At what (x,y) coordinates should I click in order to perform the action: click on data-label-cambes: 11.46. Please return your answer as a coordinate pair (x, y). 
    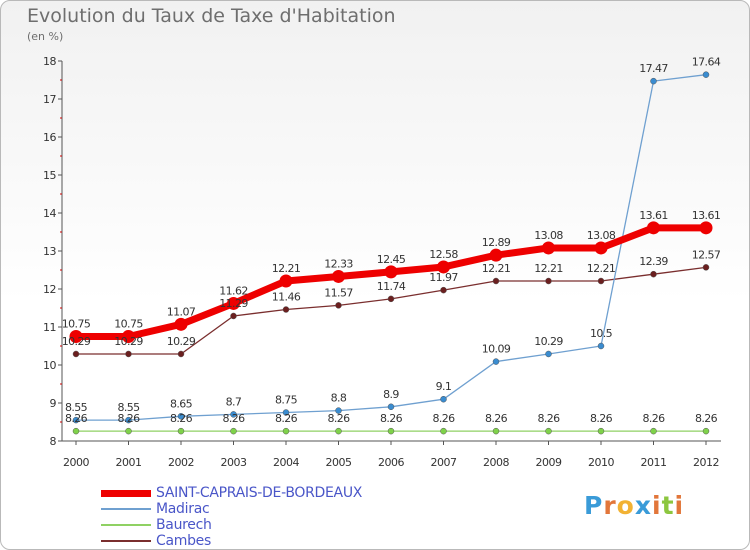
    Looking at the image, I should click on (286, 297).